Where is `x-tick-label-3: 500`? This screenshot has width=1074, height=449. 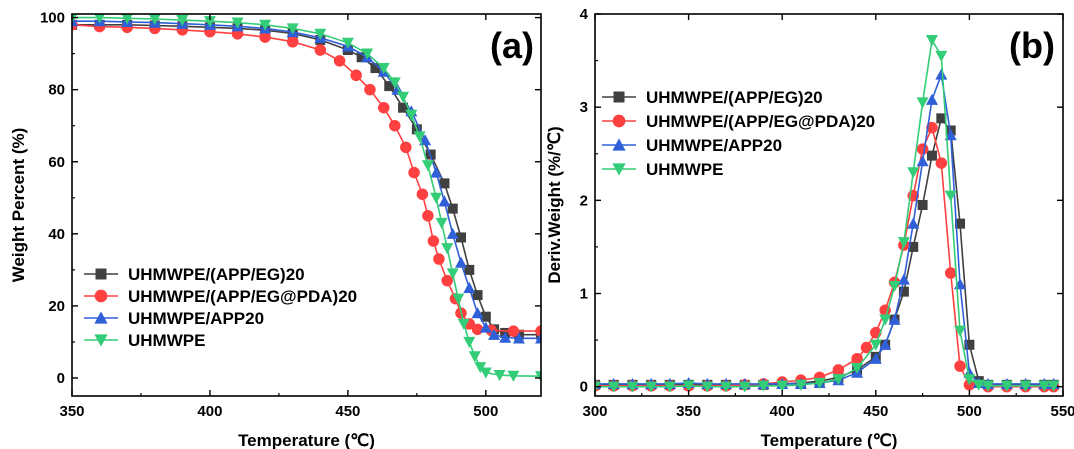 x-tick-label-3: 500 is located at coordinates (485, 411).